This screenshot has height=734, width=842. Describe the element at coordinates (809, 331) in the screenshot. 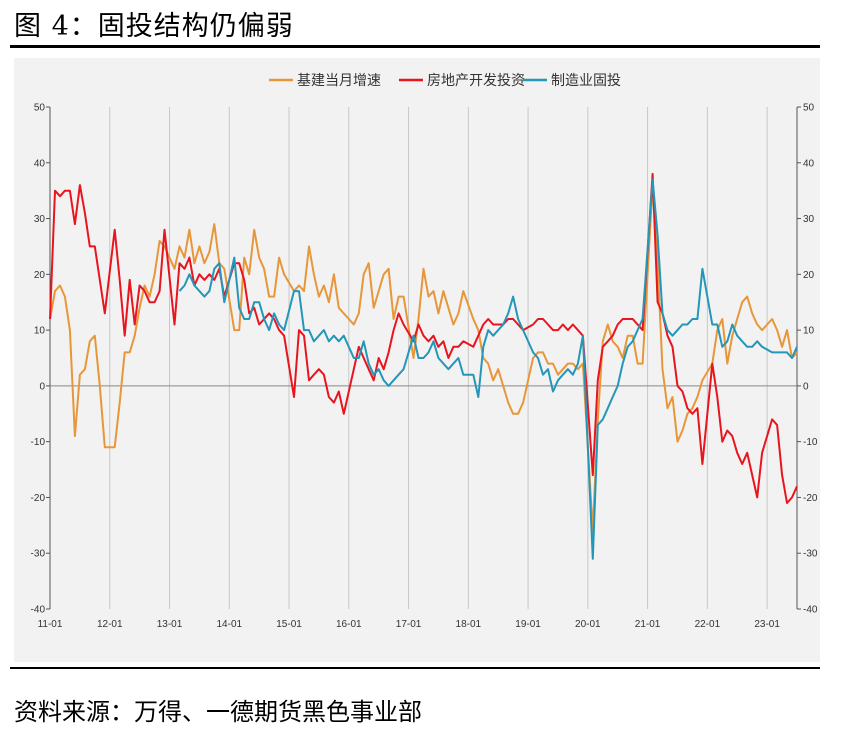

I see `y2-tick-label: 10` at that location.